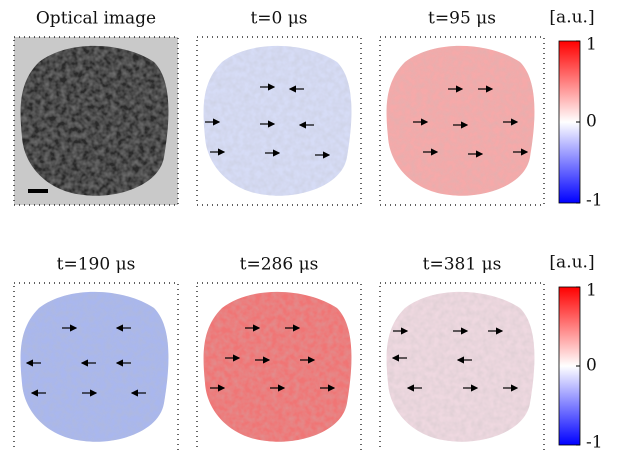 This screenshot has width=621, height=454. Describe the element at coordinates (96, 265) in the screenshot. I see `panel-title: t=190 μs` at that location.